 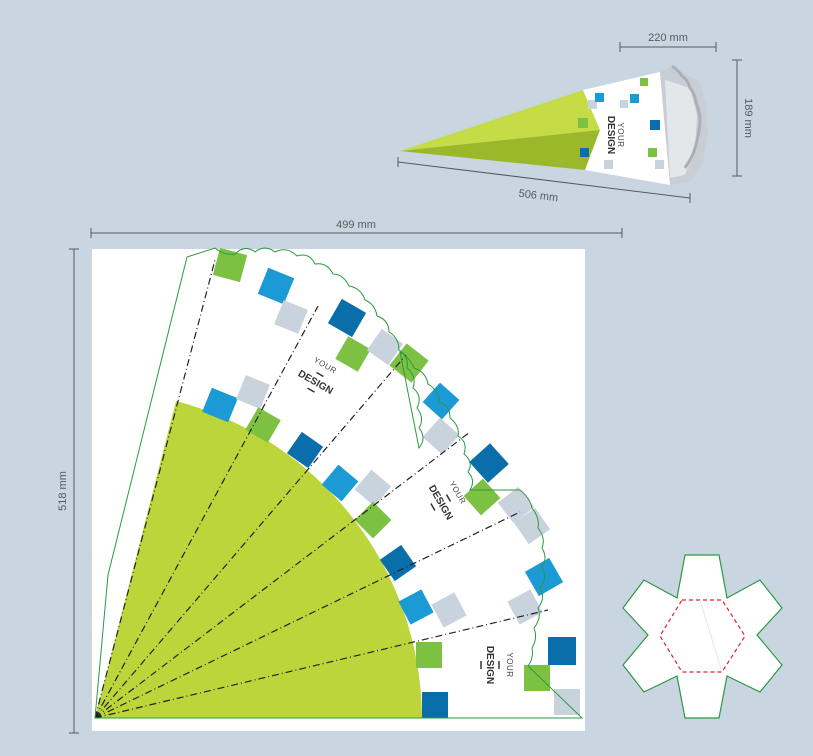 What do you see at coordinates (681, 129) in the screenshot?
I see `cone-crown-inner` at bounding box center [681, 129].